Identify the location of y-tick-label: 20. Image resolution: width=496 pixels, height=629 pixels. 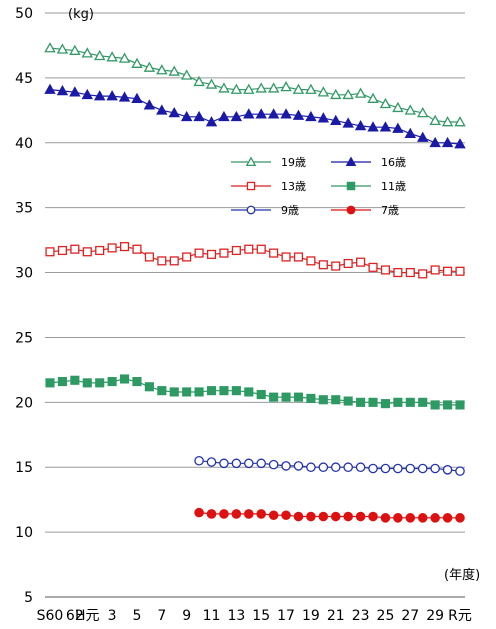
(24, 403).